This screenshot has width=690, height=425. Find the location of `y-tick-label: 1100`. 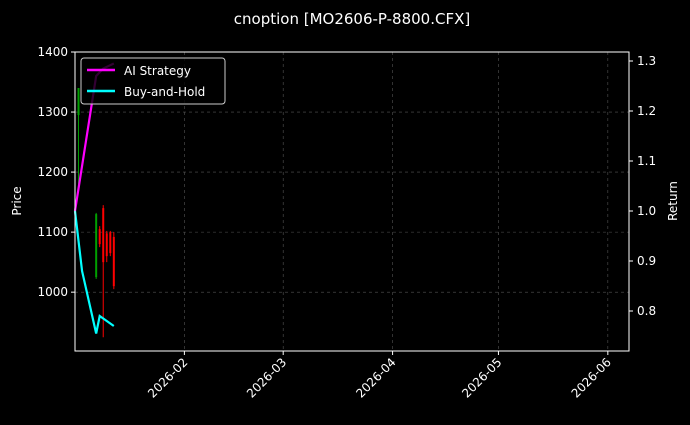

y-tick-label: 1100 is located at coordinates (52, 232).